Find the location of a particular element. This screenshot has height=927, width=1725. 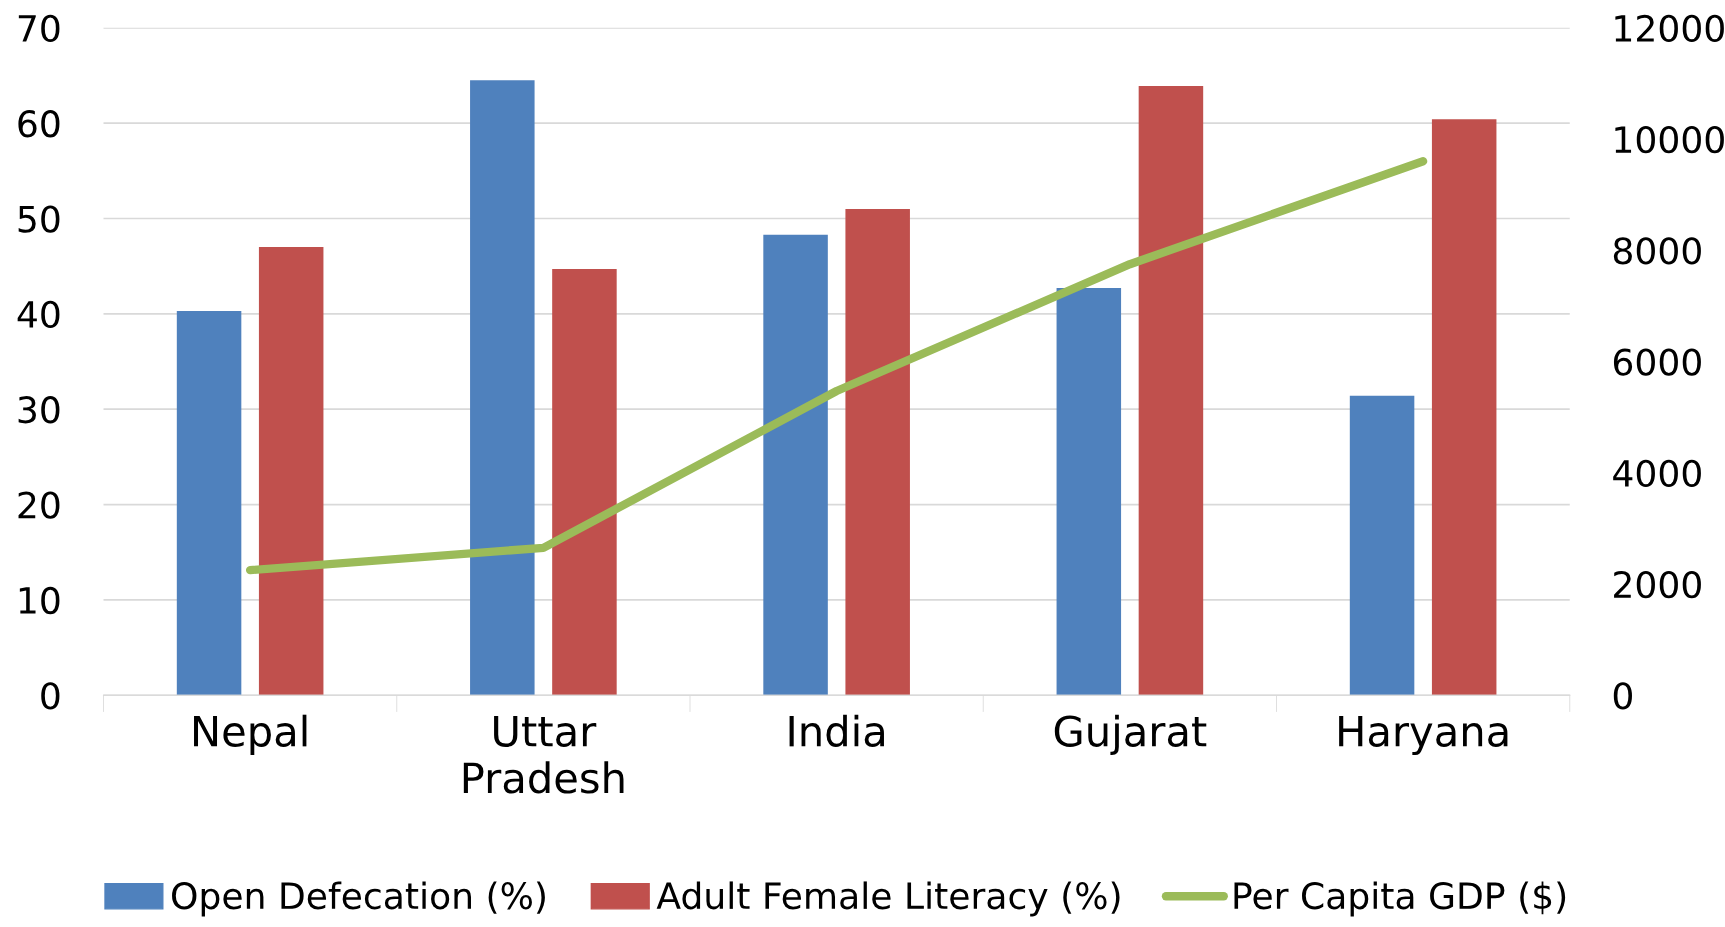

x-tick-label: Gujarat is located at coordinates (1130, 735).